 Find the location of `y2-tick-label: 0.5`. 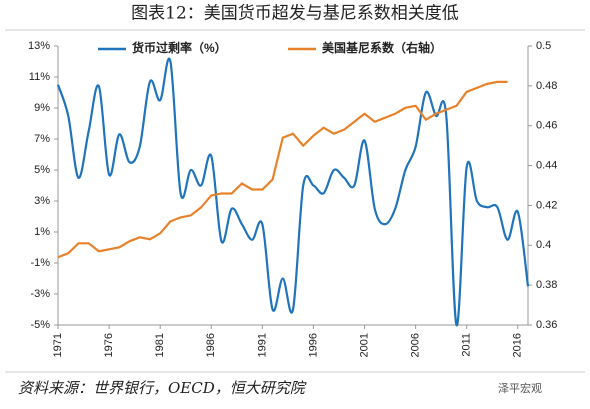

y2-tick-label: 0.5 is located at coordinates (543, 46).